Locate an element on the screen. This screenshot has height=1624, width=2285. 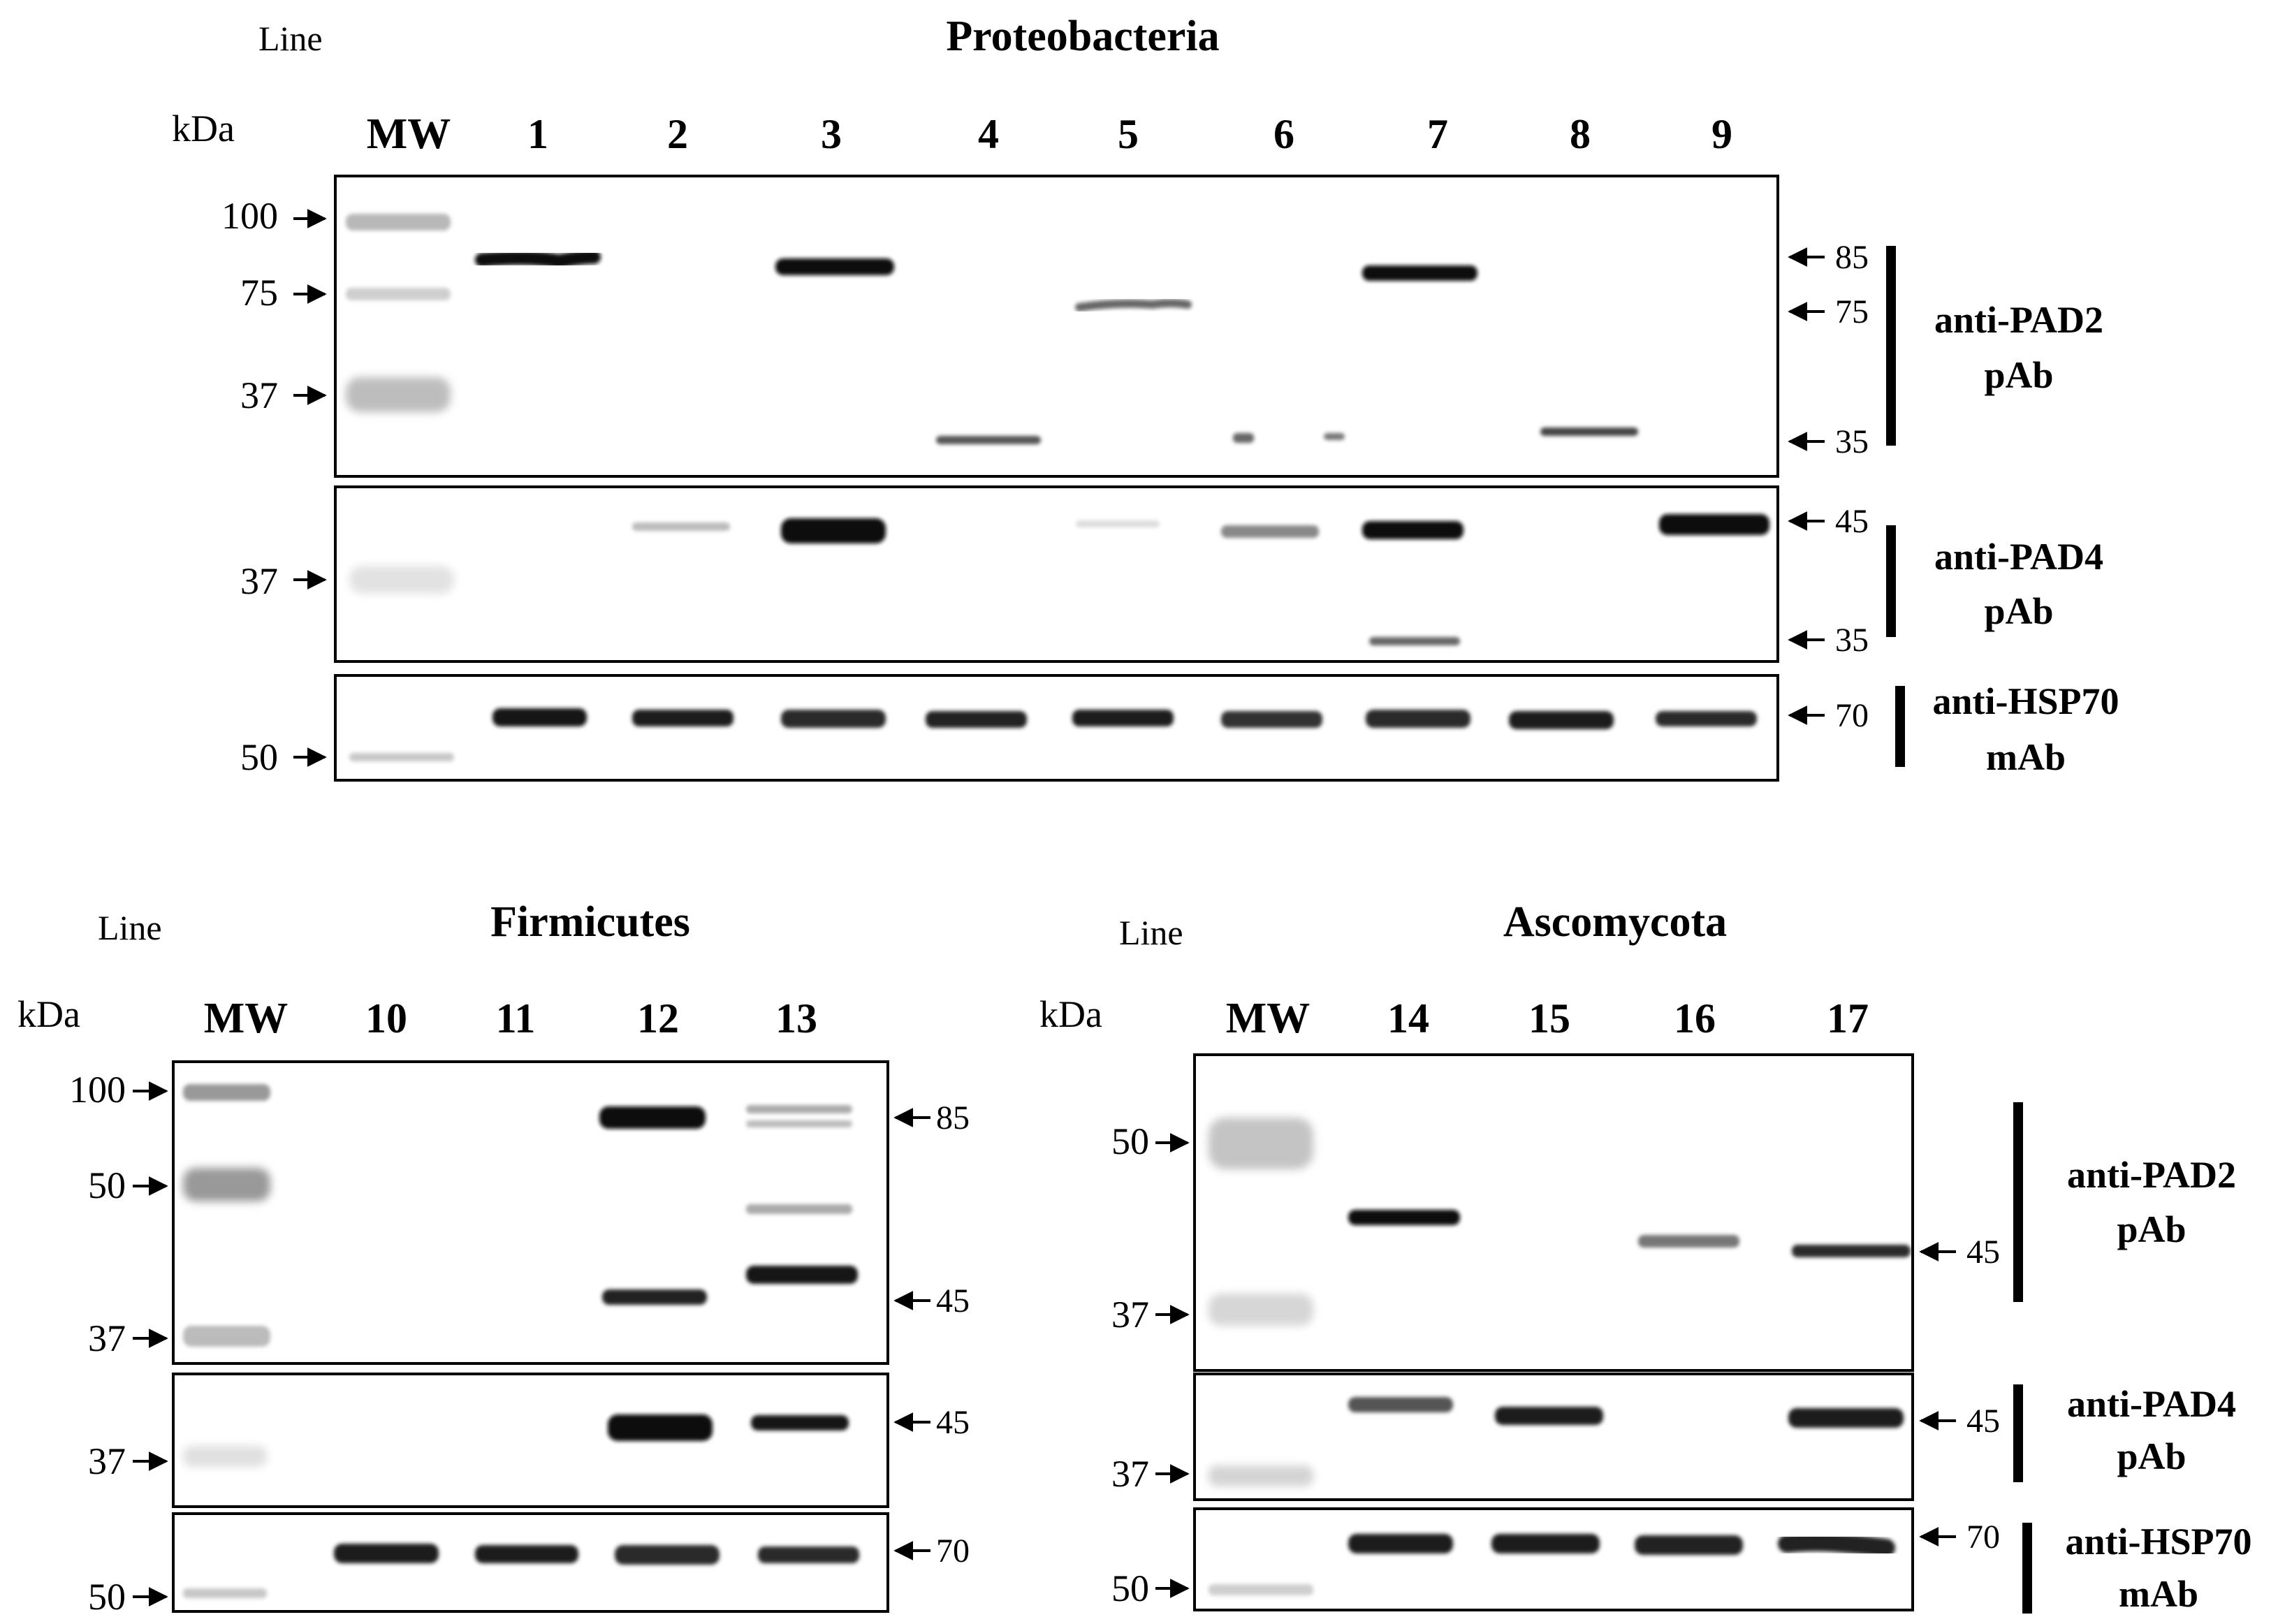
lane-number: 7 is located at coordinates (1438, 134).